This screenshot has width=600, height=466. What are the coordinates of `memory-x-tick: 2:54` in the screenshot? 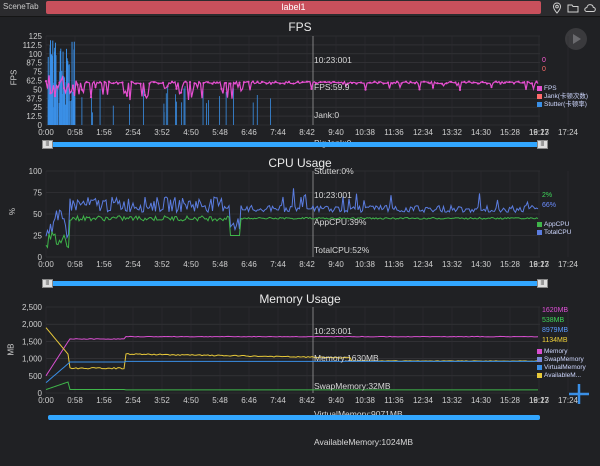 It's located at (133, 400).